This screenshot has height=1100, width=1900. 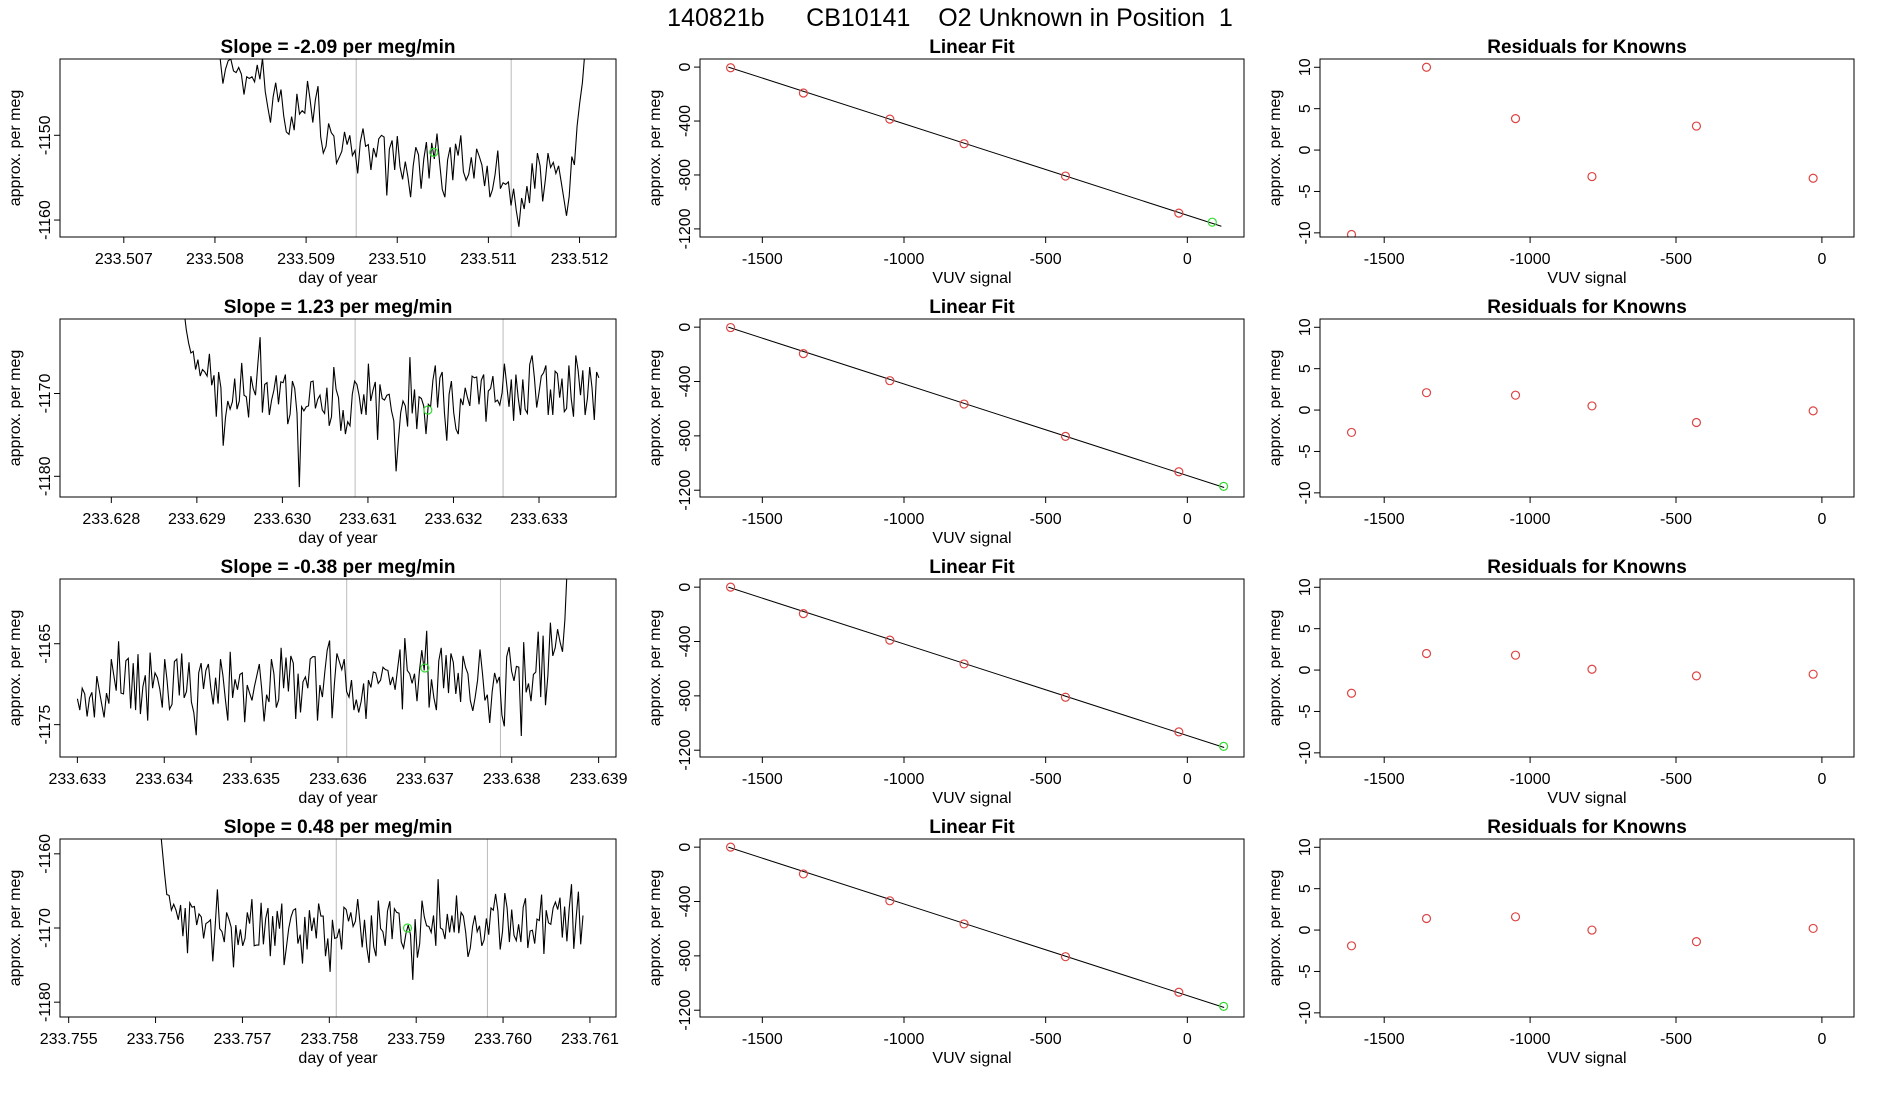 What do you see at coordinates (197, 519) in the screenshot?
I see `x-tick-label: 233.629` at bounding box center [197, 519].